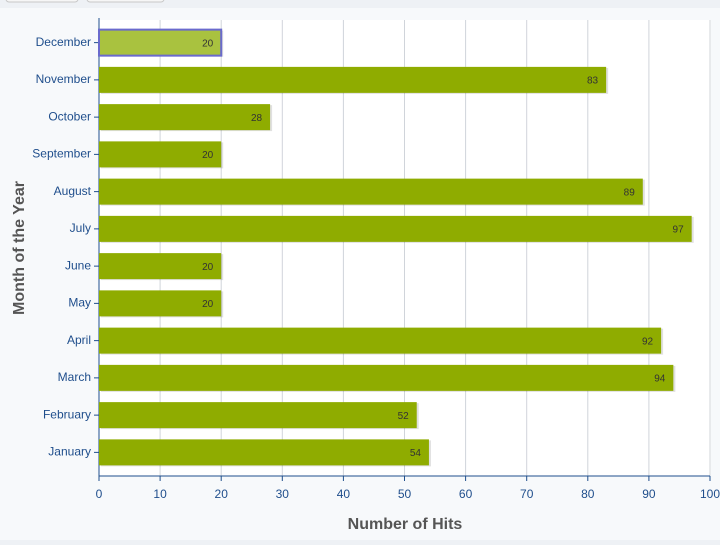 The width and height of the screenshot is (720, 545). What do you see at coordinates (404, 416) in the screenshot?
I see `value-label: 52` at bounding box center [404, 416].